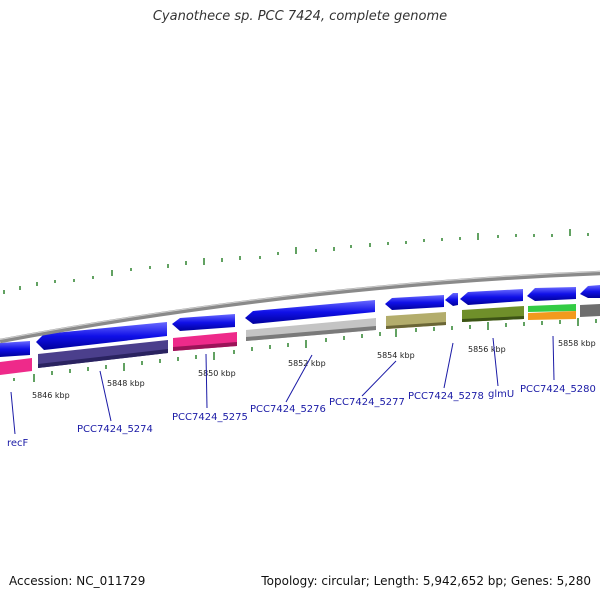 The height and width of the screenshot is (600, 600). I want to click on feature-darkgrey, so click(590, 310).